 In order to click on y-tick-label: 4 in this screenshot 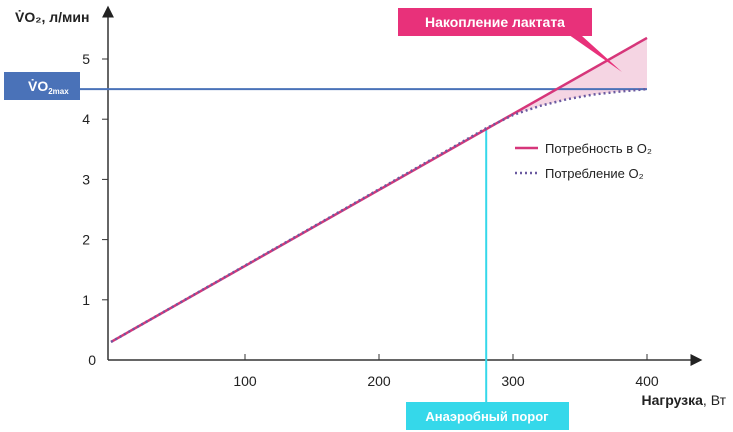, I will do `click(86, 119)`.